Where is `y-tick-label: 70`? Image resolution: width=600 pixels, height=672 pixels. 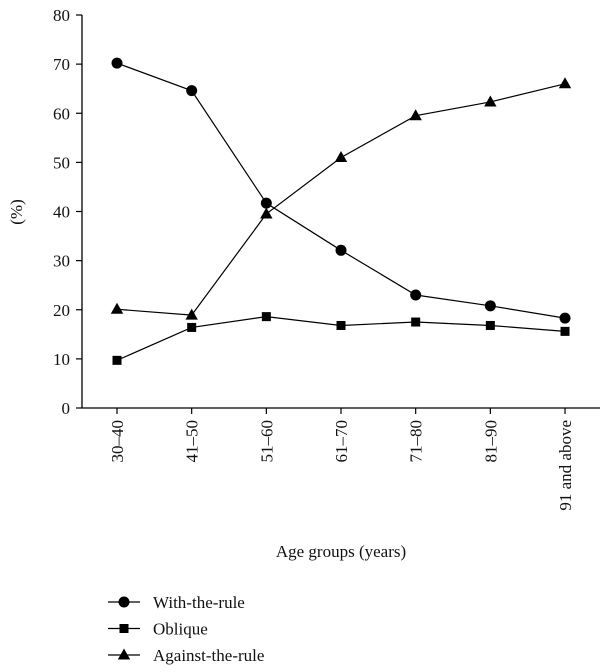 y-tick-label: 70 is located at coordinates (61, 64).